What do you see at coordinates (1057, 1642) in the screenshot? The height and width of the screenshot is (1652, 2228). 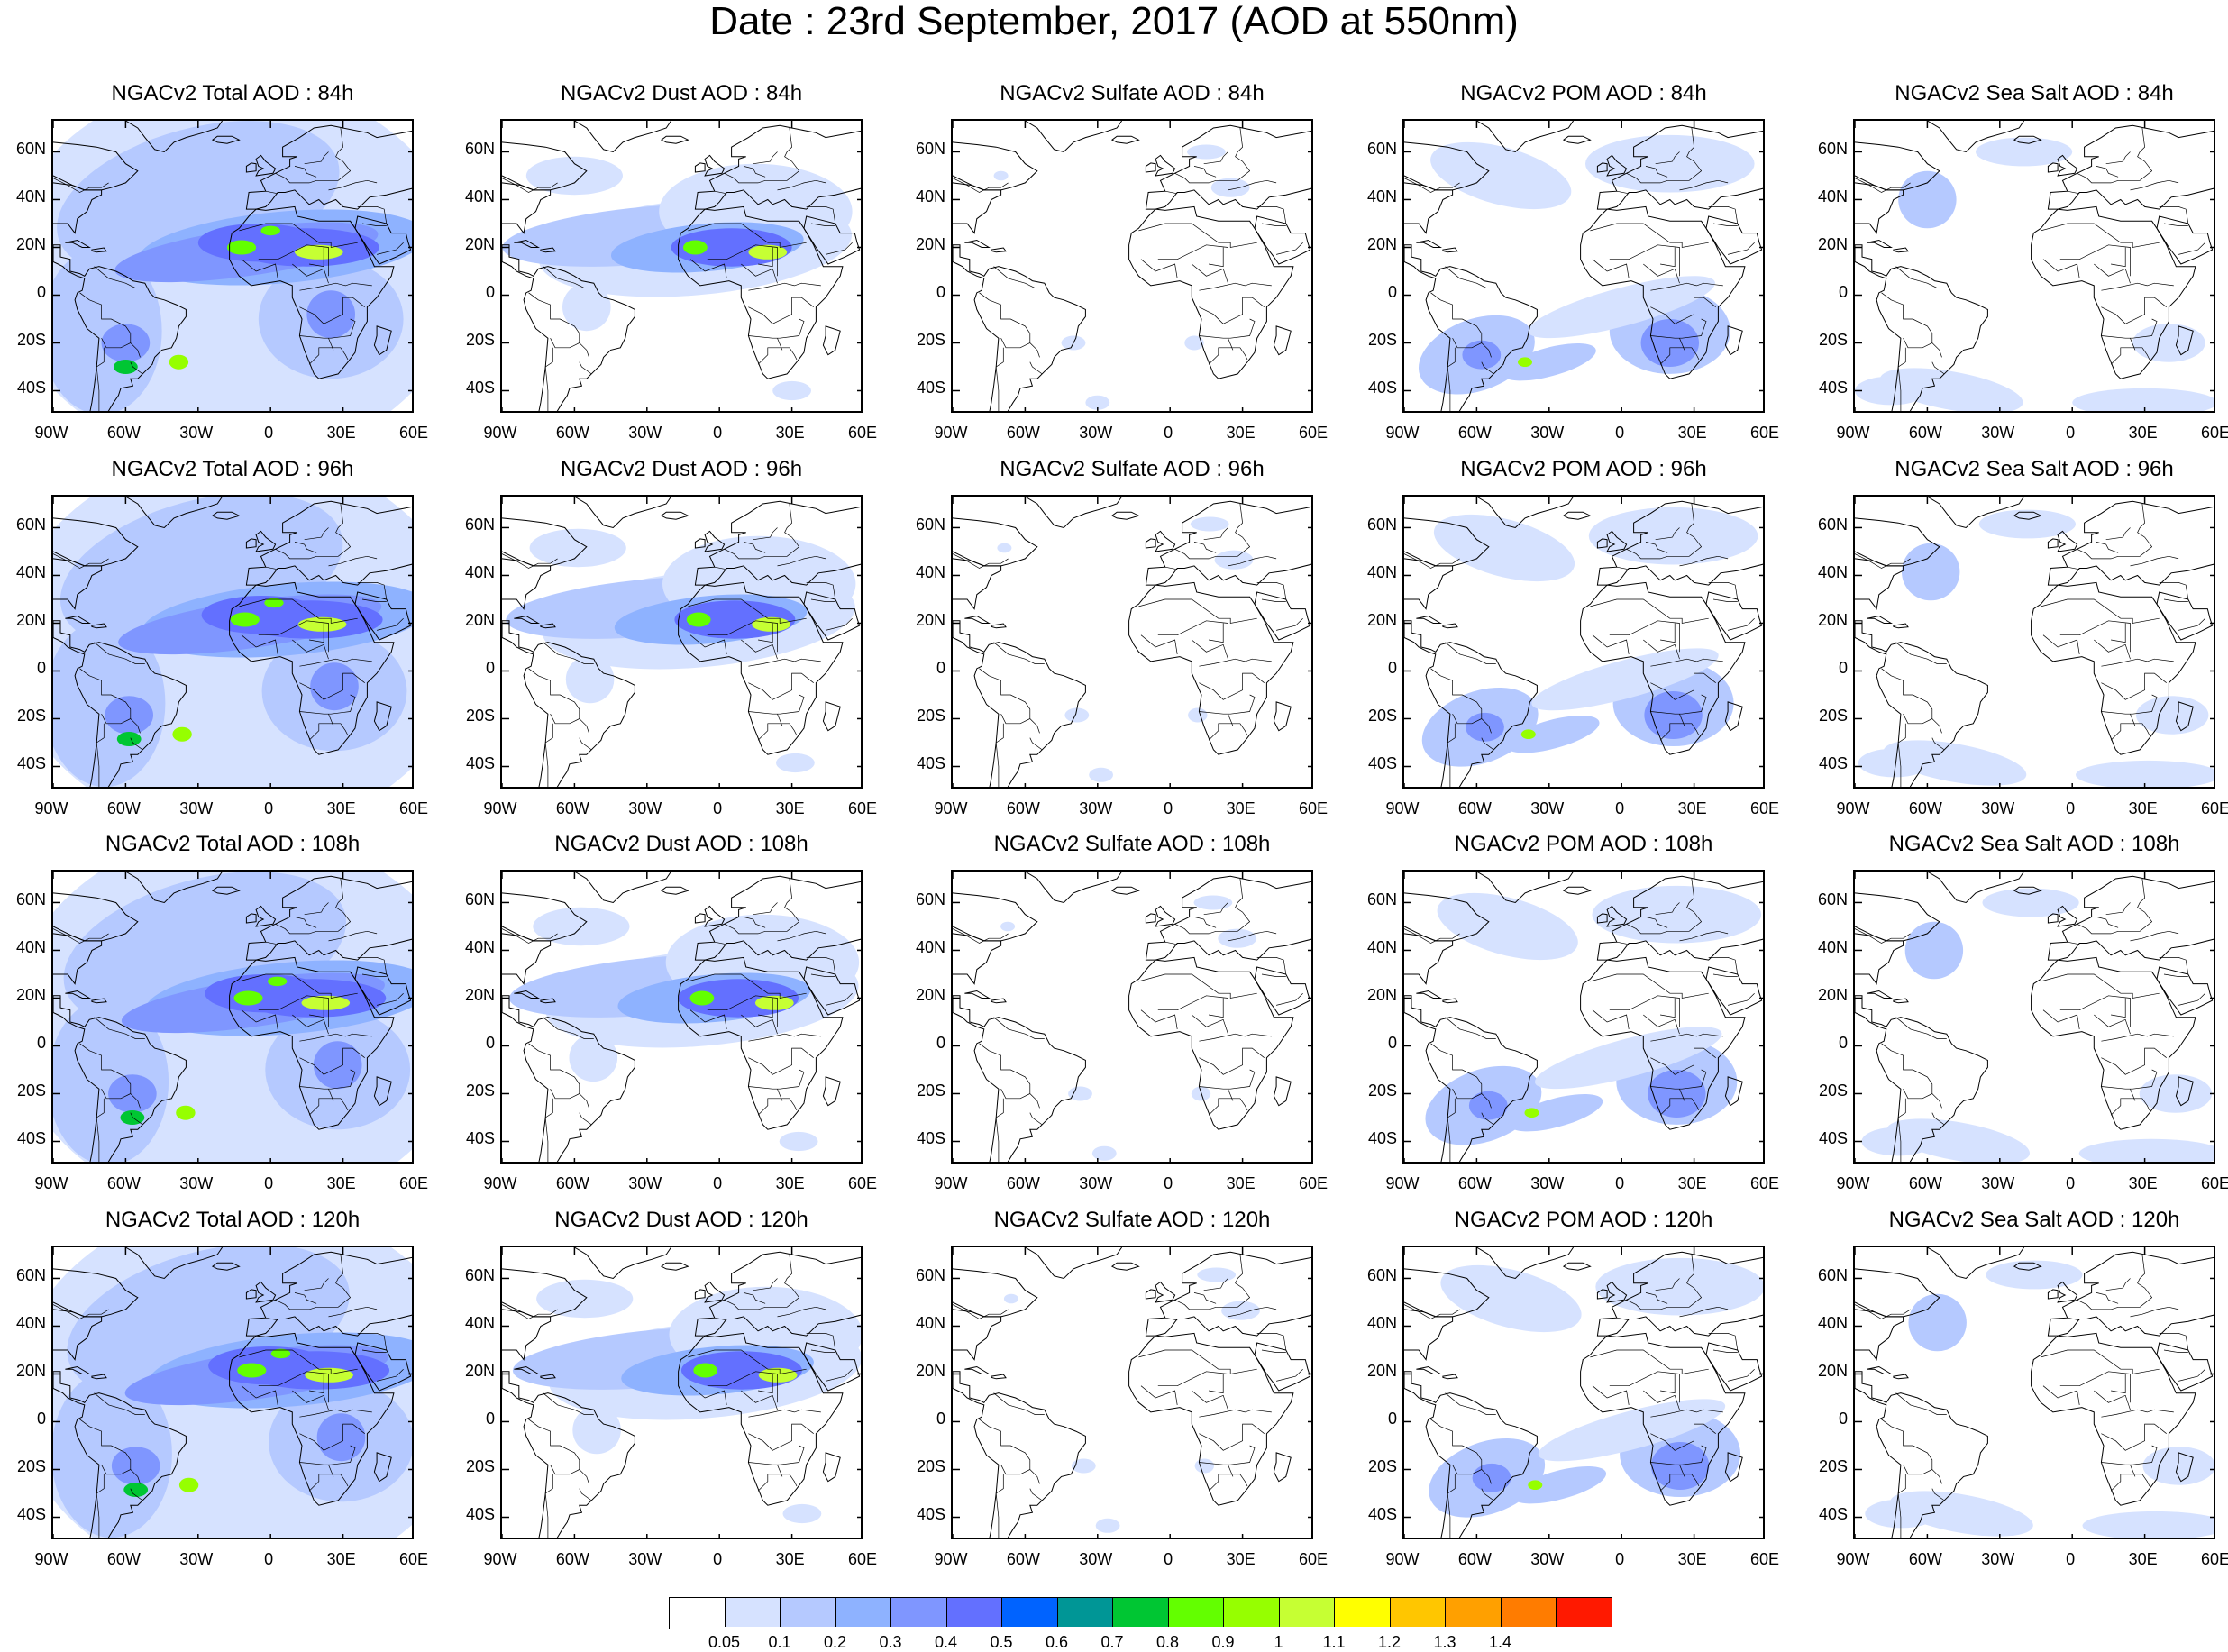 I see `colorbar-label: 0.6` at bounding box center [1057, 1642].